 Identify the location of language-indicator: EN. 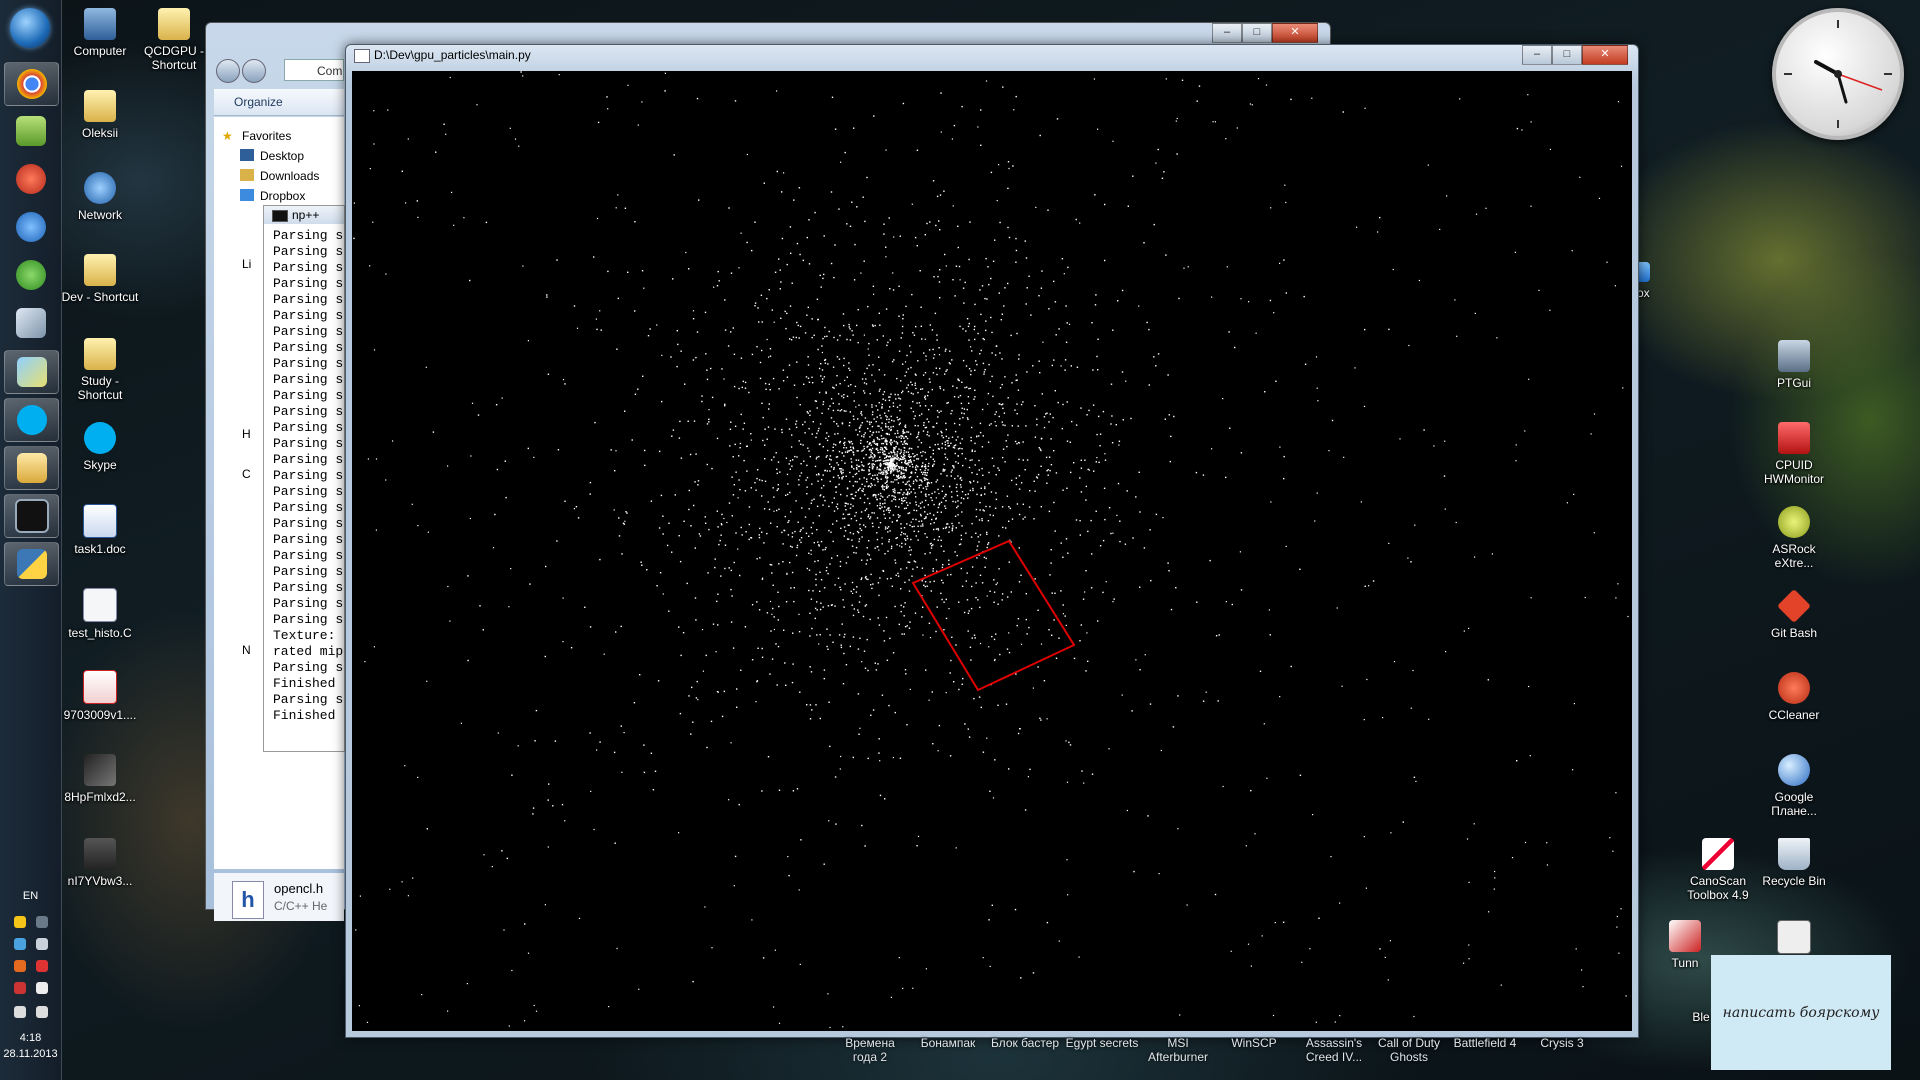
(30, 896).